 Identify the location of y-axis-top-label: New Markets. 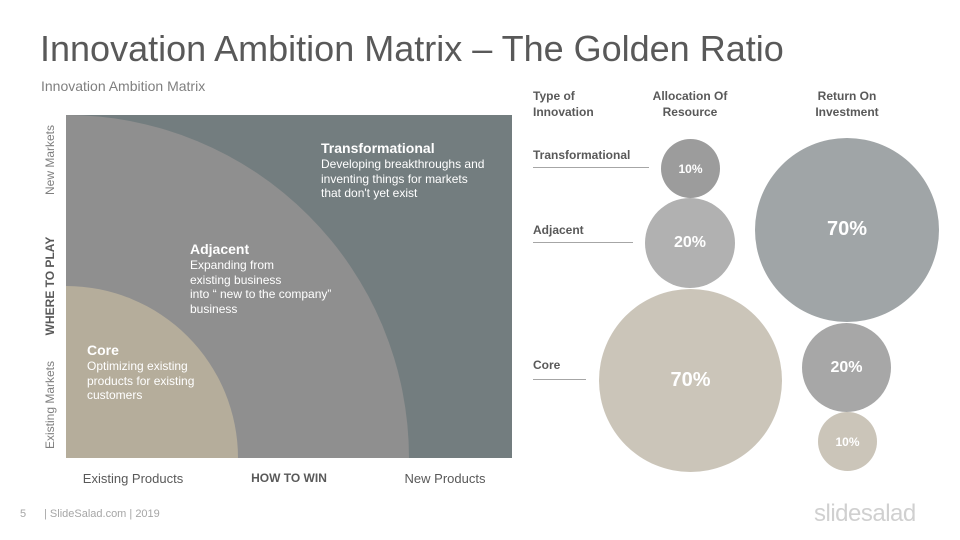
(50, 160).